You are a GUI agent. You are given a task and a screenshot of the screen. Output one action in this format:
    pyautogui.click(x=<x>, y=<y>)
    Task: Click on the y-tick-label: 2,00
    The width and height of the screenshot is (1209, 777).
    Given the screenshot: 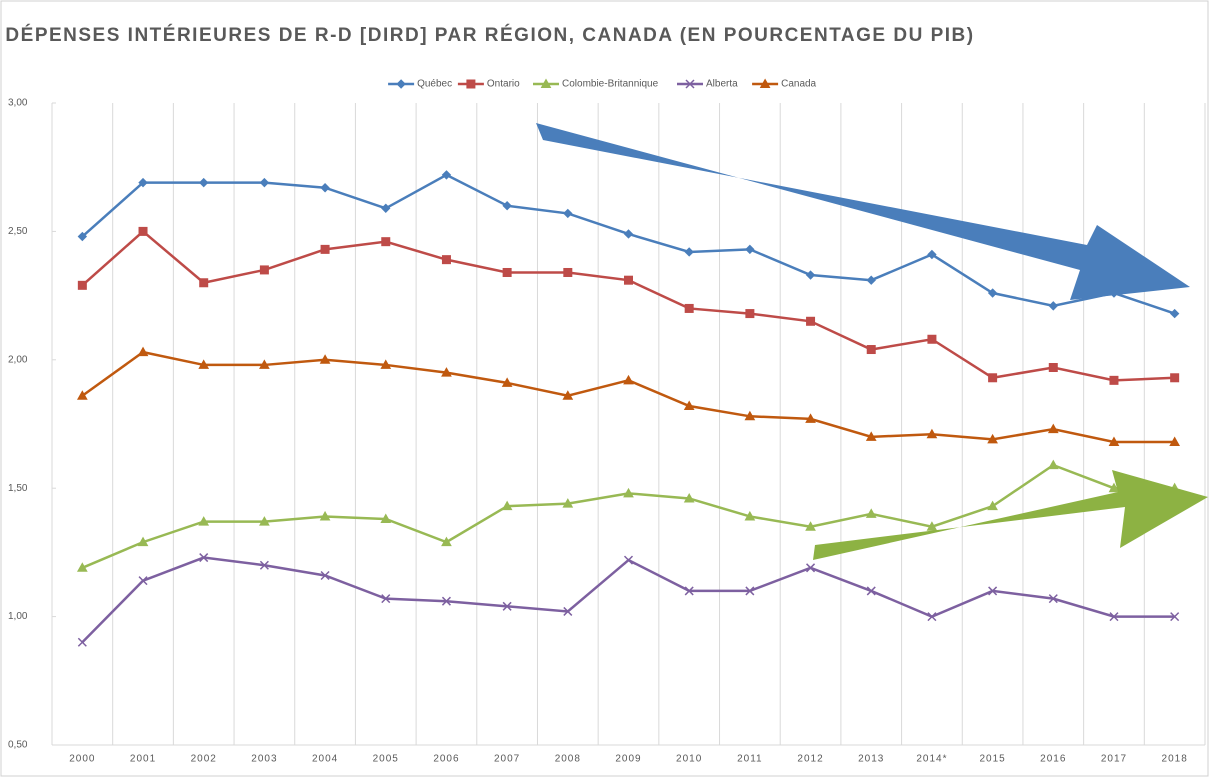 What is the action you would take?
    pyautogui.click(x=18, y=359)
    